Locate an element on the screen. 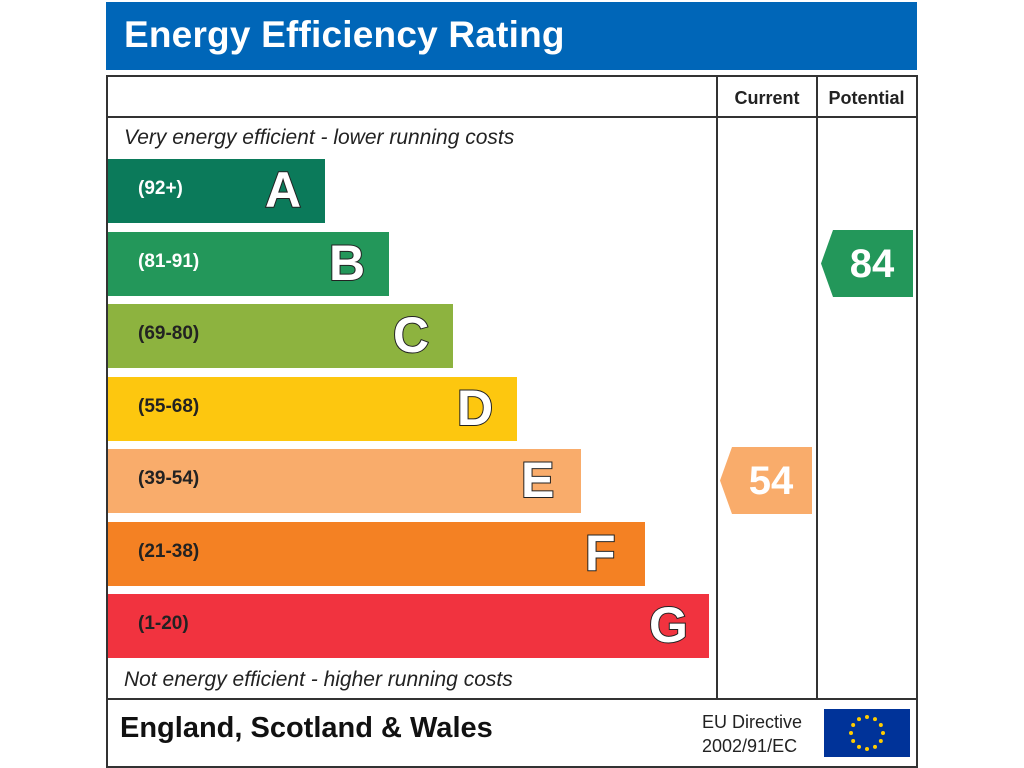 Image resolution: width=1024 pixels, height=768 pixels. header-divider is located at coordinates (511, 117).